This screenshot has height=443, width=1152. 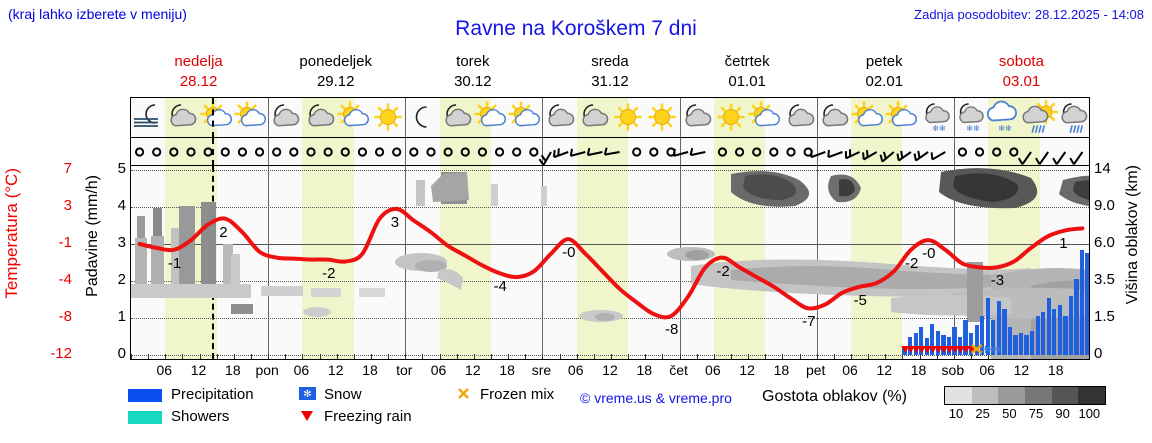 What do you see at coordinates (329, 395) in the screenshot?
I see `legend-snow: ✻ Snow` at bounding box center [329, 395].